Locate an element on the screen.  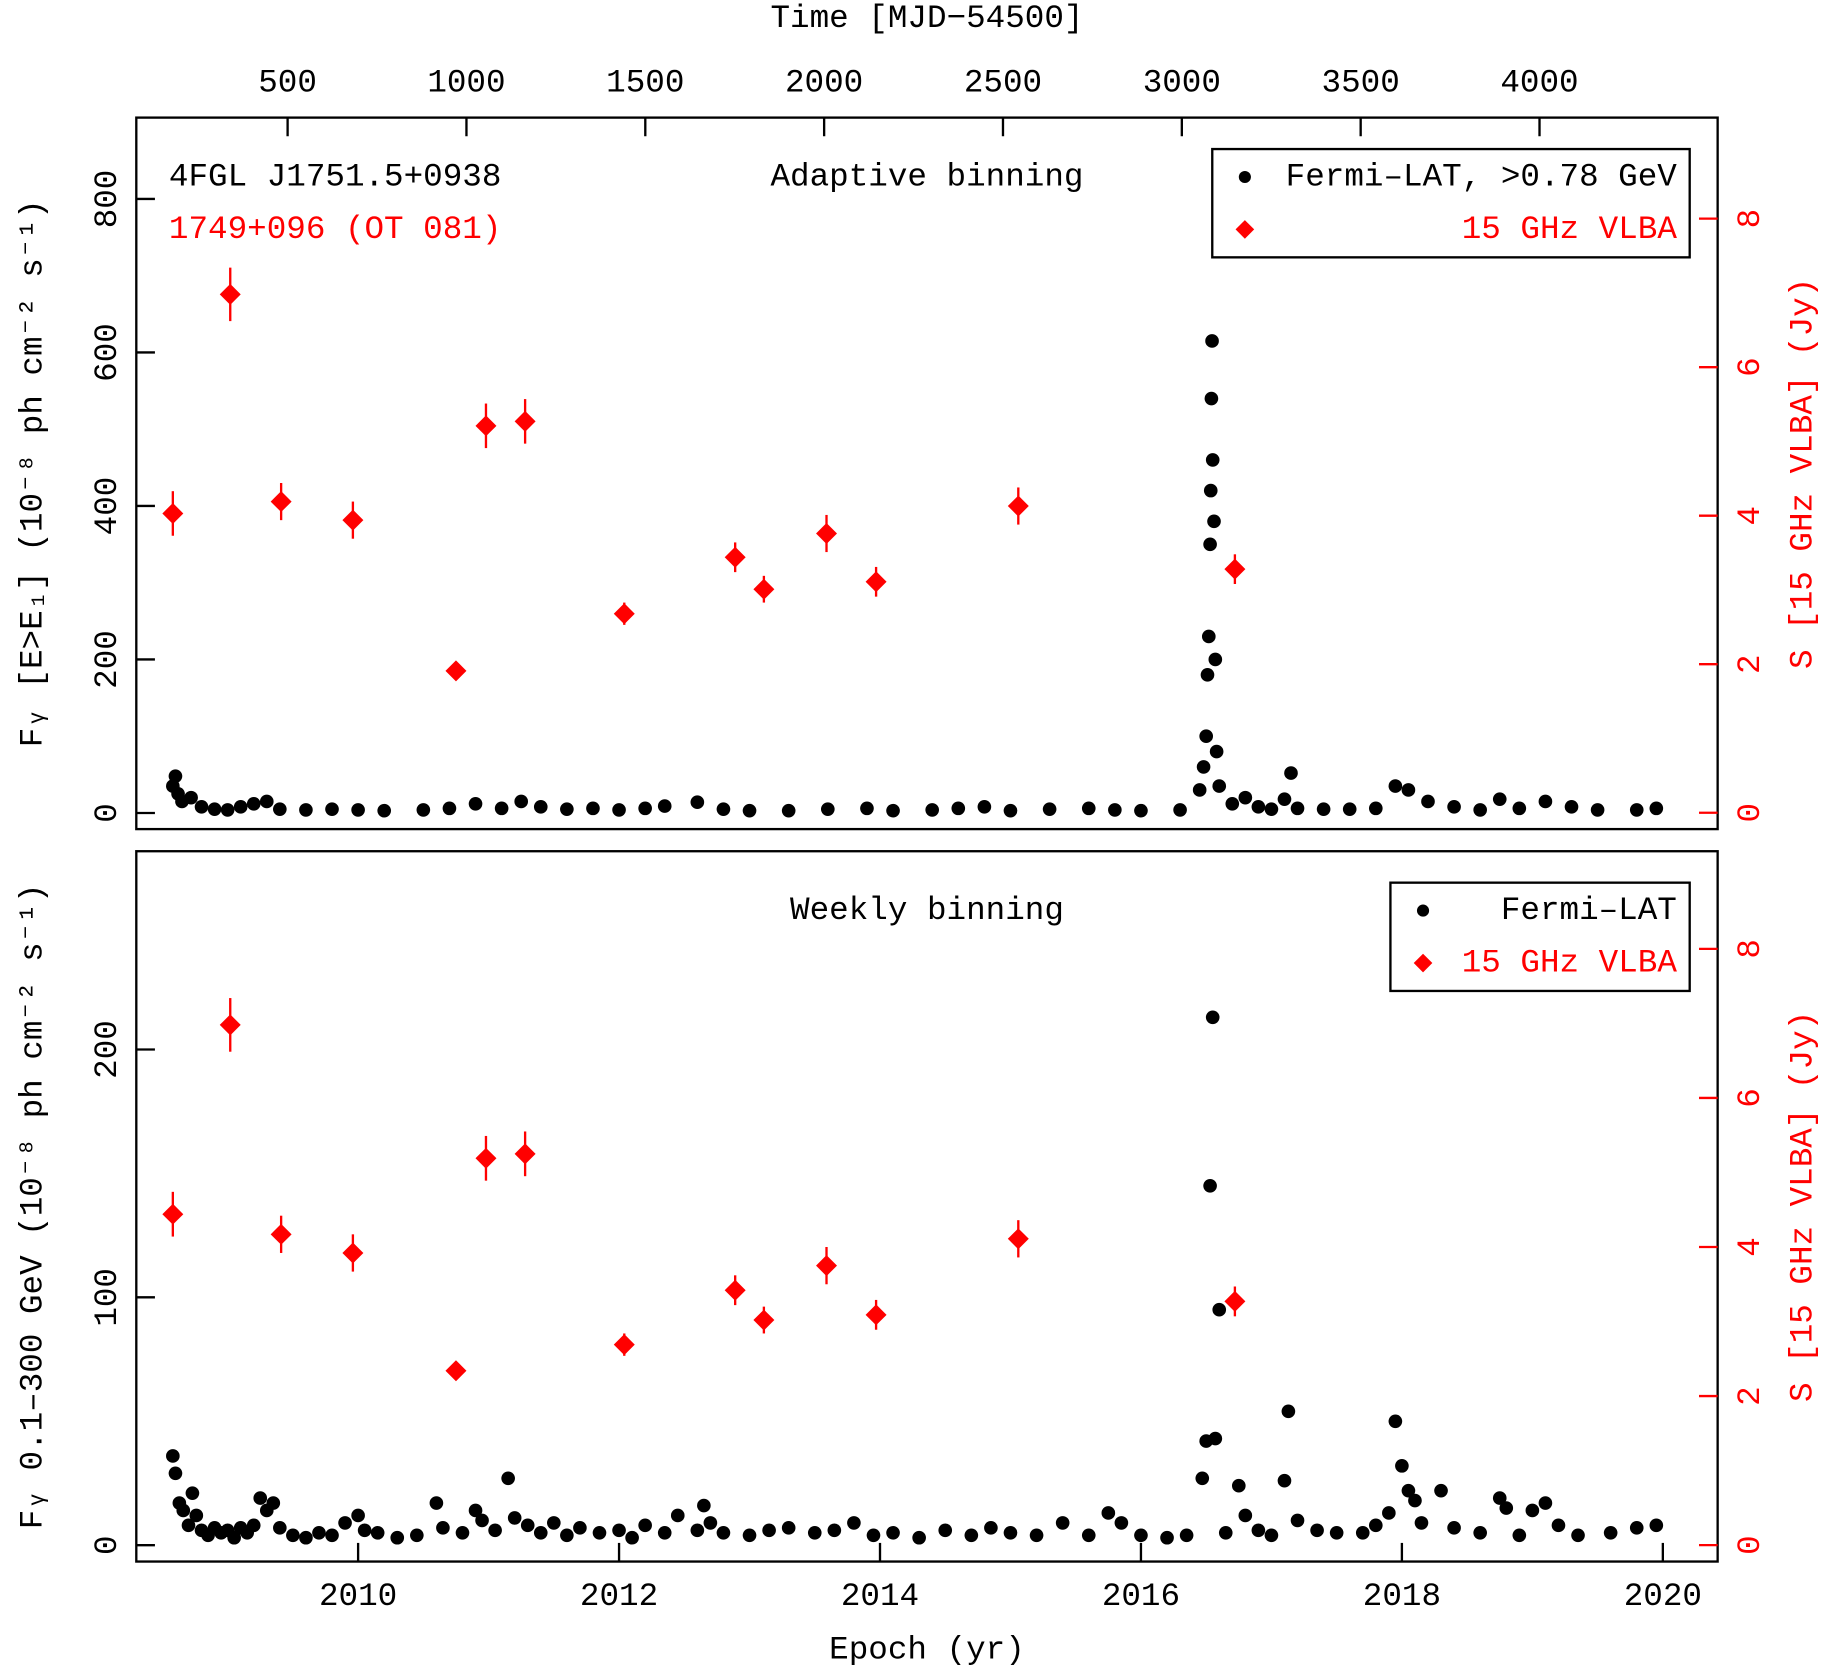
y-tick-label: 600 is located at coordinates (107, 352).